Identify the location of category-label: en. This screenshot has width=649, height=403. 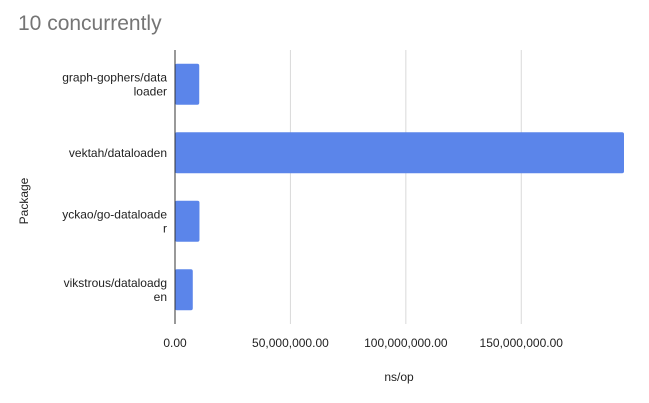
(160, 297).